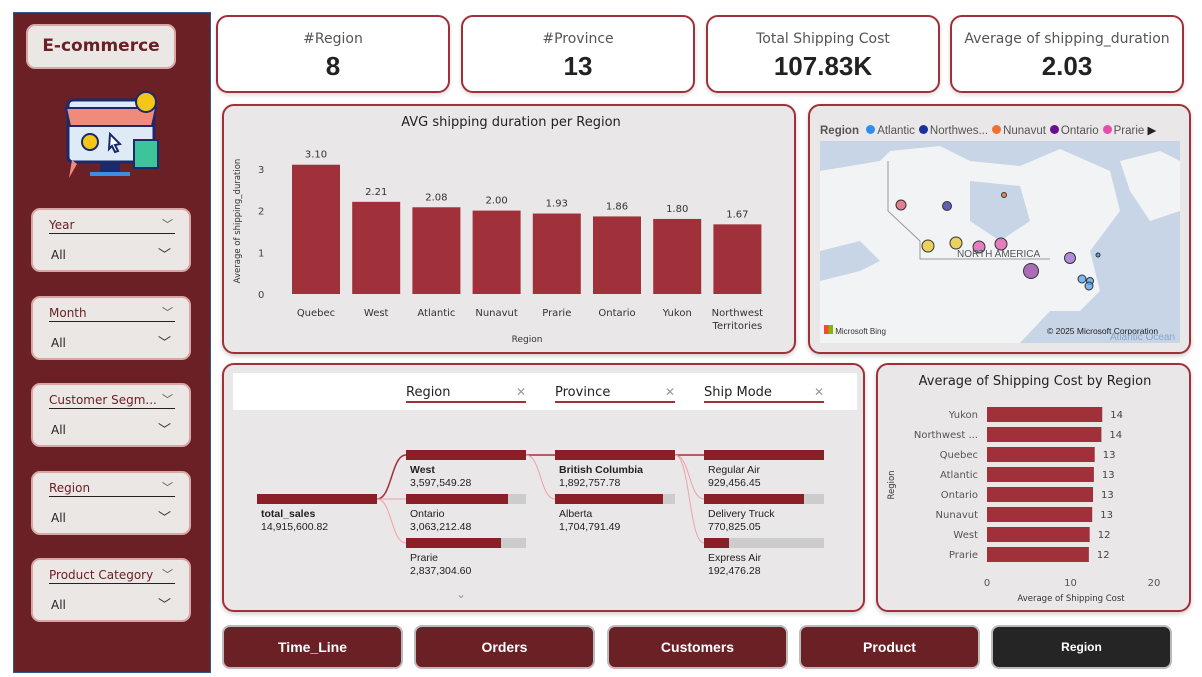 This screenshot has height=677, width=1202. What do you see at coordinates (890, 131) in the screenshot?
I see `legend-item: Atlantic` at bounding box center [890, 131].